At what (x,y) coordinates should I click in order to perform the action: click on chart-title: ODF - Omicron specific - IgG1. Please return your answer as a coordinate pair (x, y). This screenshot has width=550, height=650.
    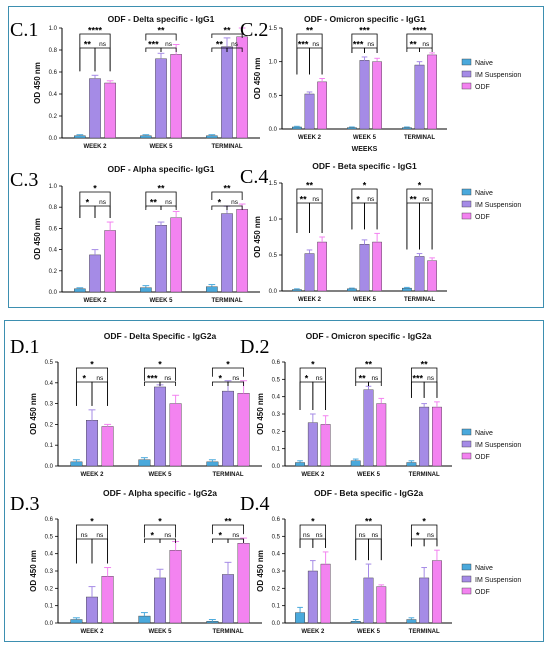
    Looking at the image, I should click on (364, 19).